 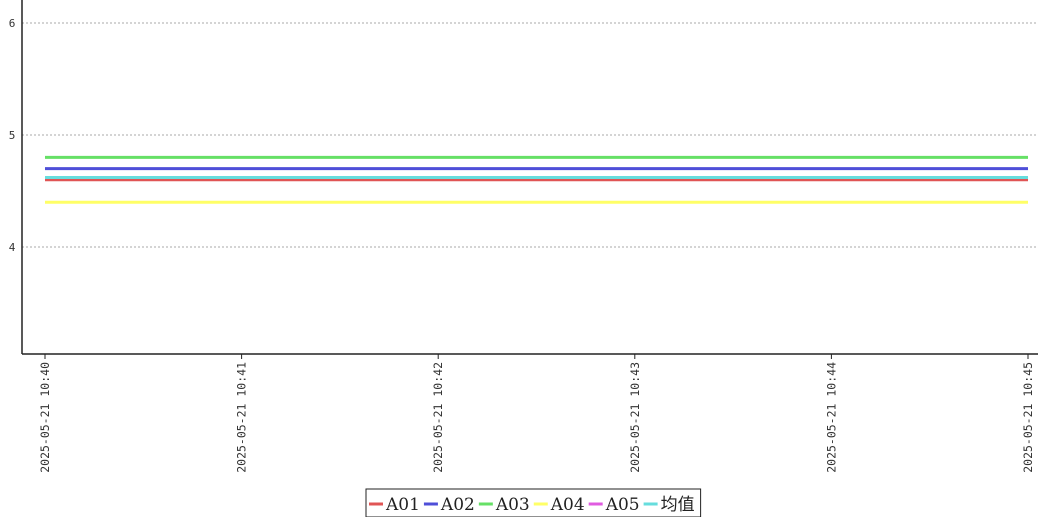 What do you see at coordinates (12, 247) in the screenshot?
I see `y-tick-label-4: 4` at bounding box center [12, 247].